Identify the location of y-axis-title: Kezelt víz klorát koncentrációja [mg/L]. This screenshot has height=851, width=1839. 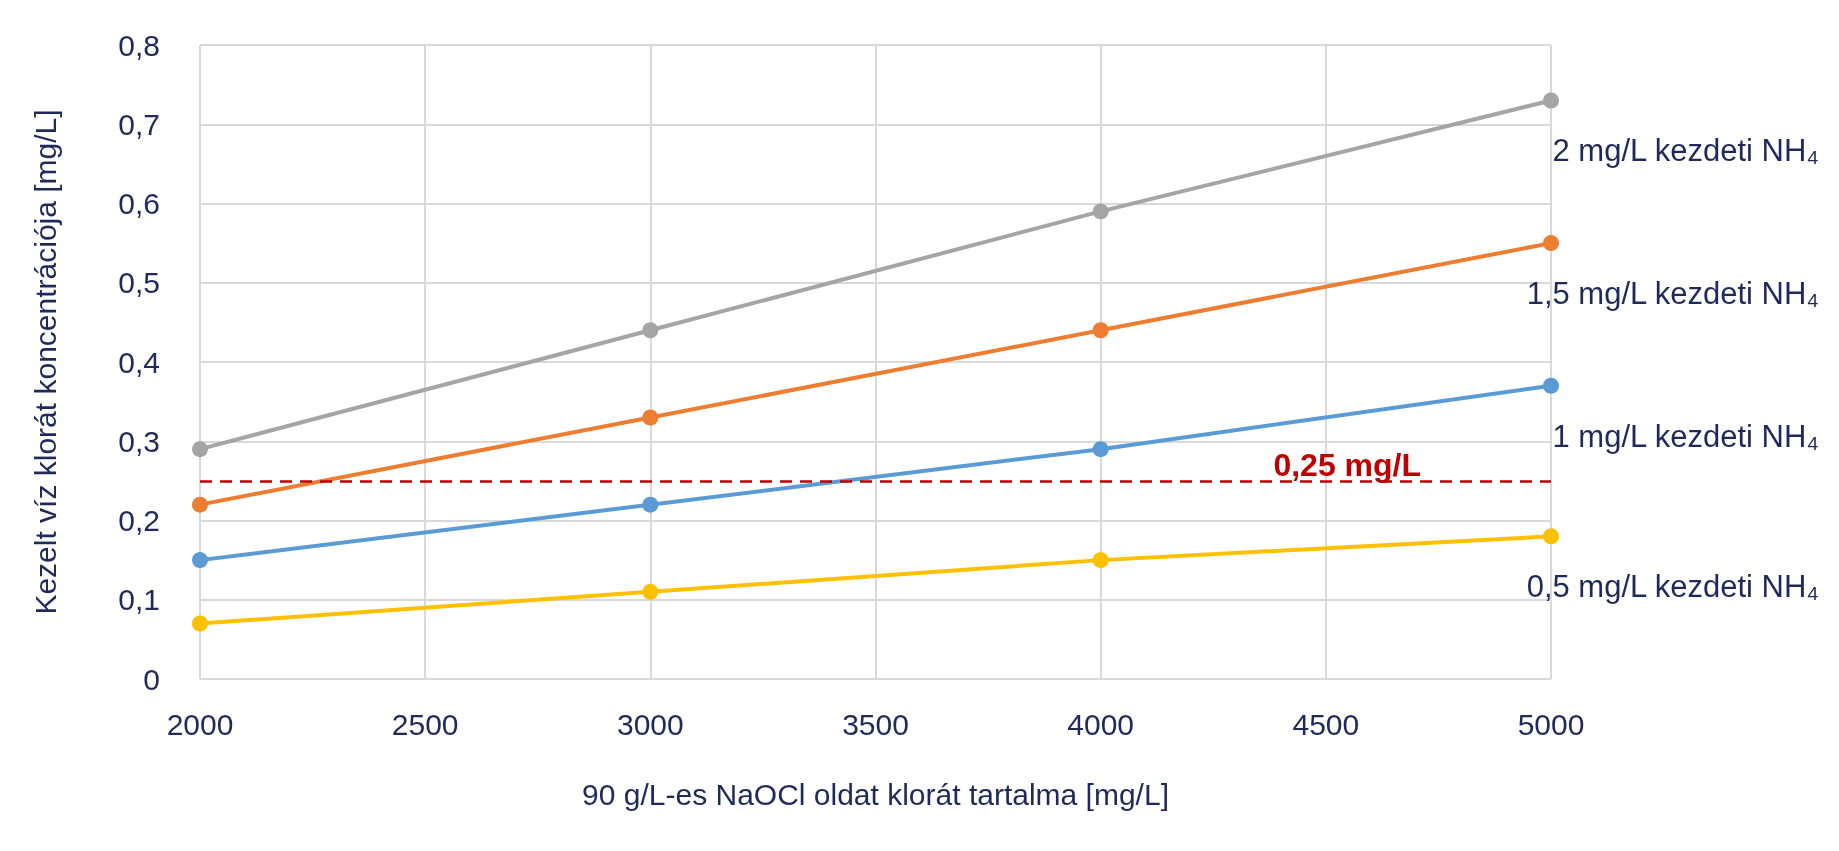
(45, 362).